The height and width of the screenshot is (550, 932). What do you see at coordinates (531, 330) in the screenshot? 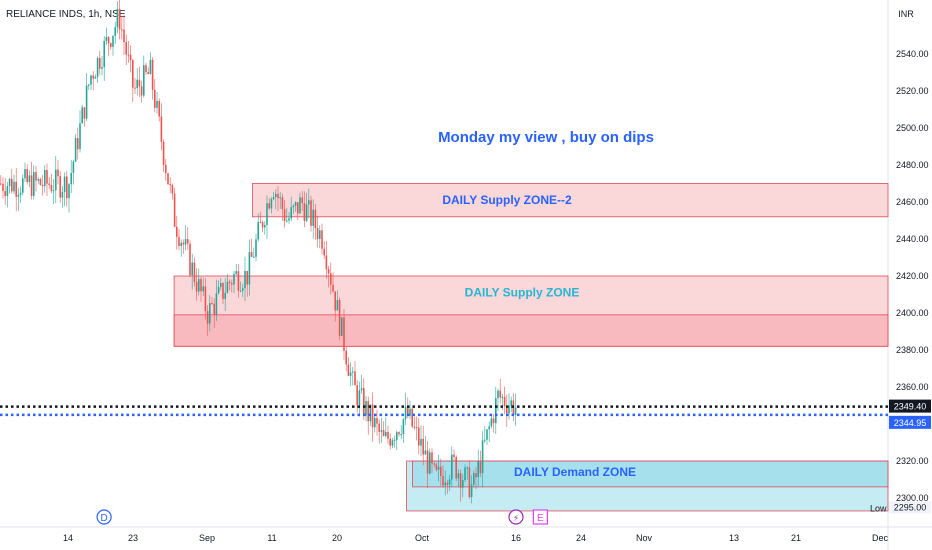
I see `supply-zone-inner-box` at bounding box center [531, 330].